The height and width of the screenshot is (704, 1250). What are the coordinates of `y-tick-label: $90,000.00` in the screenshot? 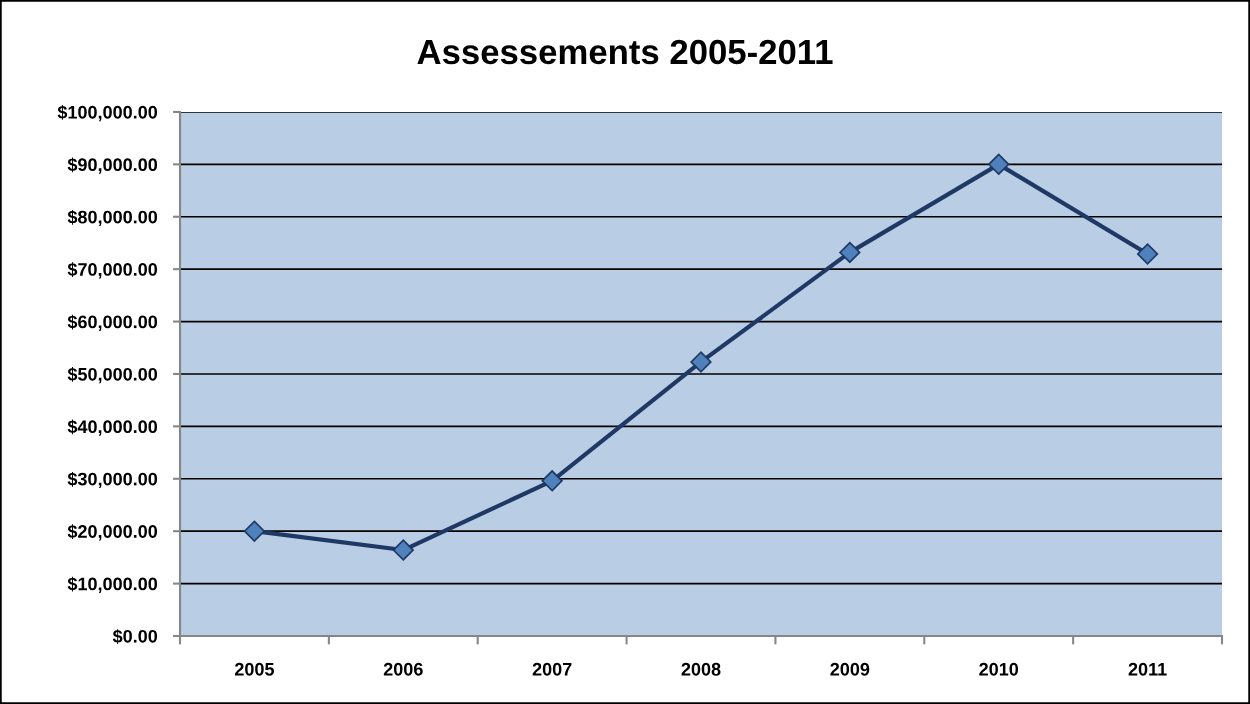 It's located at (112, 165).